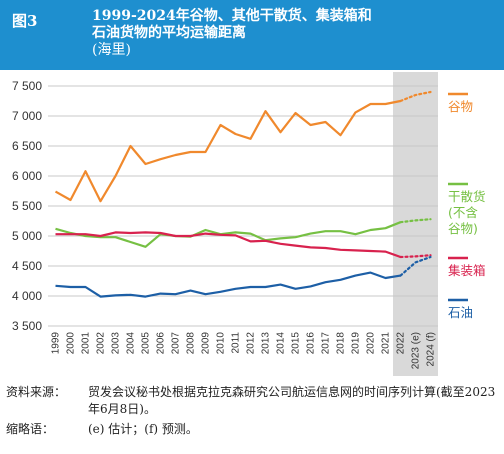 The image size is (504, 454). What do you see at coordinates (116, 343) in the screenshot?
I see `x-tick-label: 2003` at bounding box center [116, 343].